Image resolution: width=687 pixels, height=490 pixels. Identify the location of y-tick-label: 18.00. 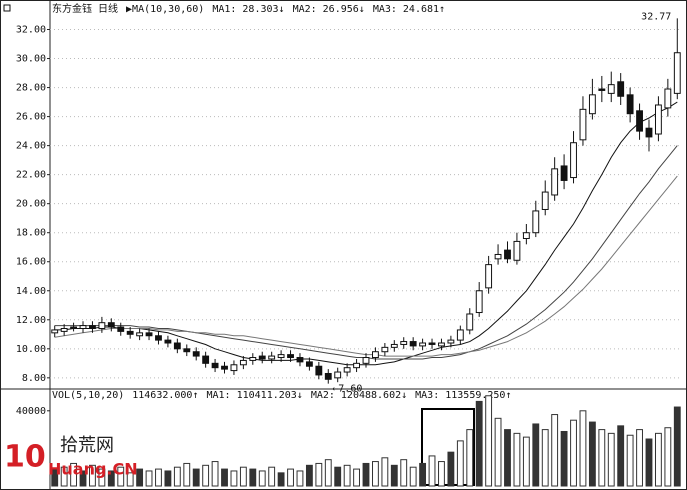
(31, 233).